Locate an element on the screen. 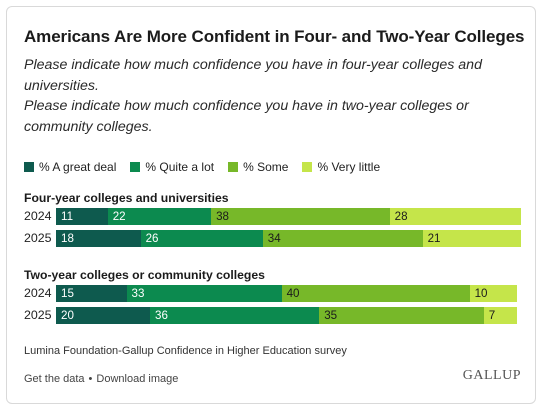 The height and width of the screenshot is (412, 544). get-data-link: Get the data is located at coordinates (54, 379).